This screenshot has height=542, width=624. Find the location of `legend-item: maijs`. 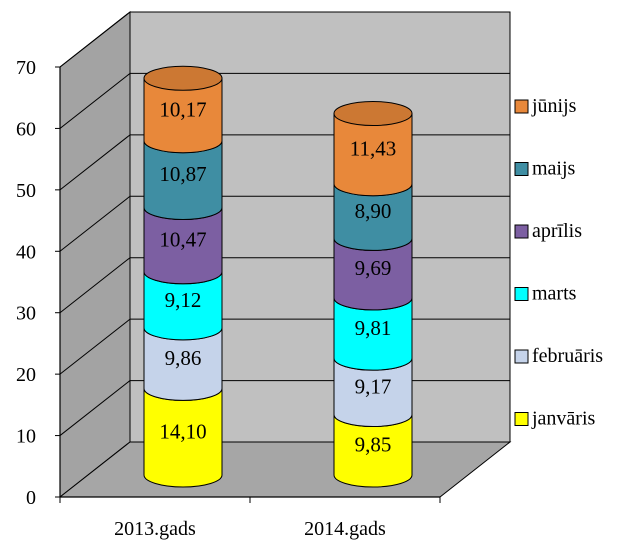

legend-item: maijs is located at coordinates (545, 169).